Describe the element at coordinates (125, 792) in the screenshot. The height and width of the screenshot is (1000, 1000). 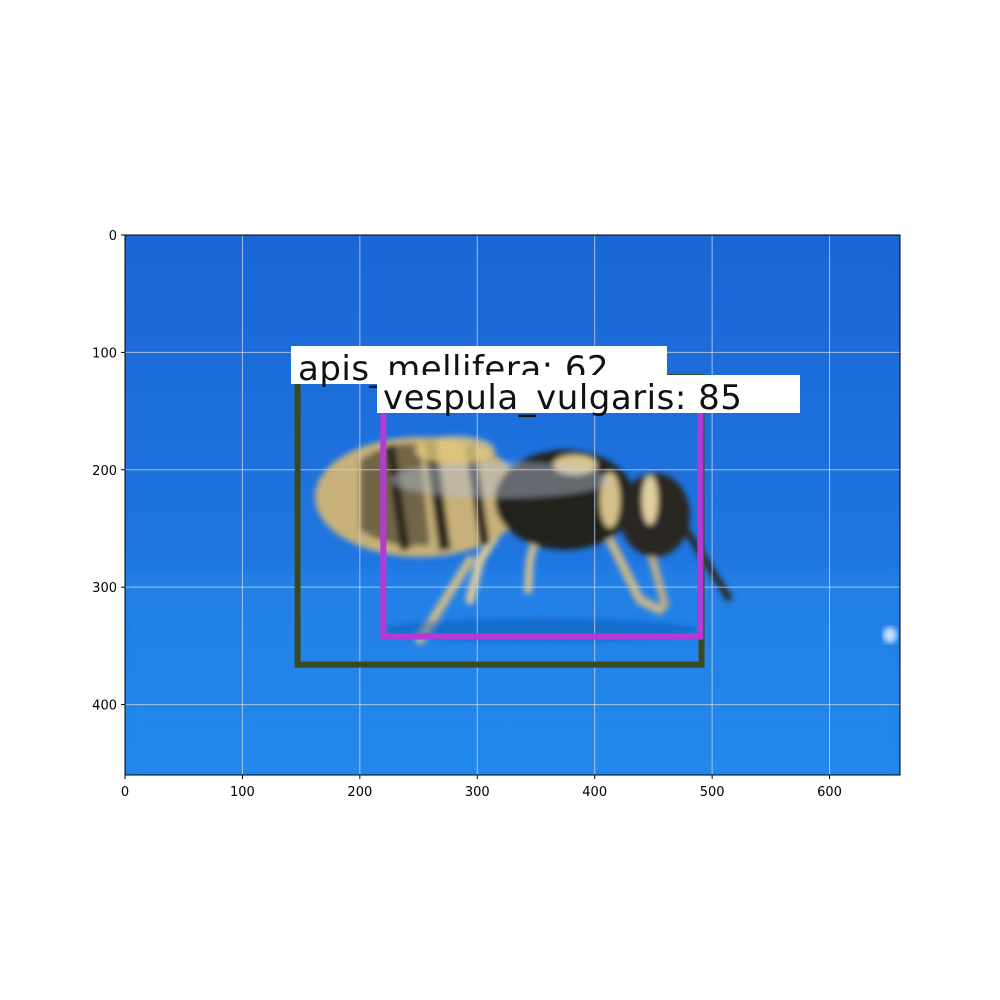
I see `x-tick-label: 0` at that location.